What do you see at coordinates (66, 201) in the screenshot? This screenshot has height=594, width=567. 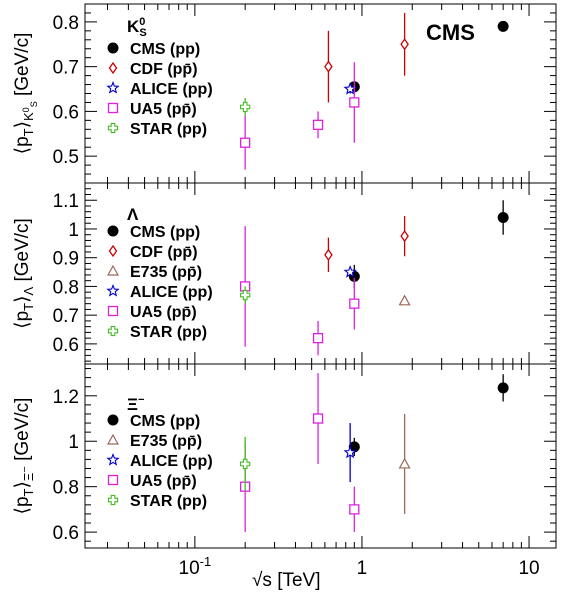 I see `y-tick-label: 1.1` at bounding box center [66, 201].